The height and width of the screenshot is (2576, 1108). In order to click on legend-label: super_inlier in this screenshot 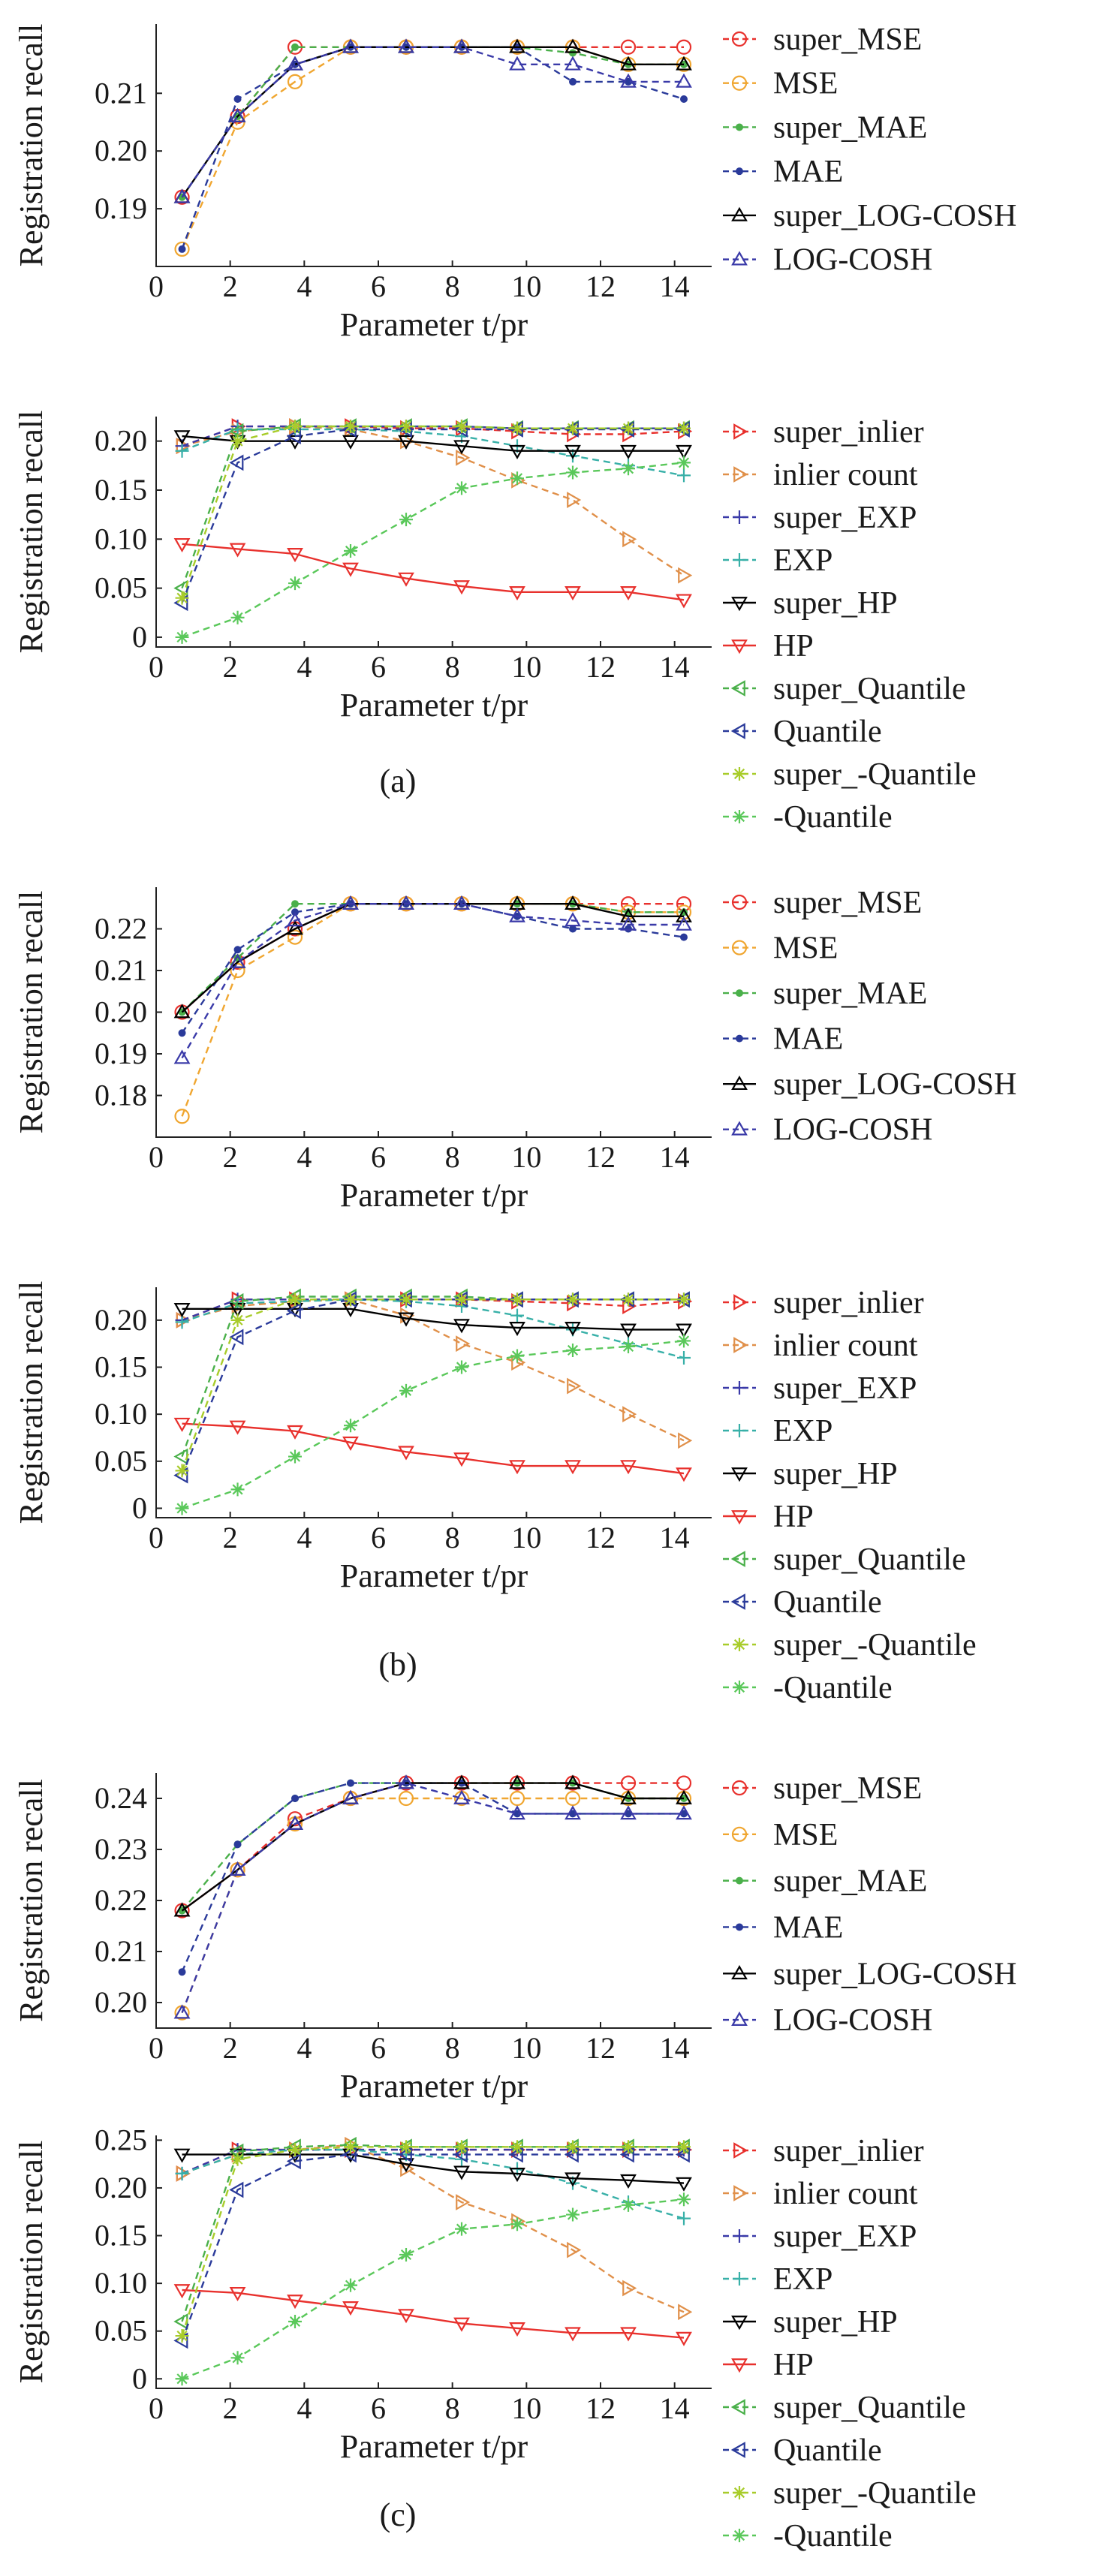, I will do `click(848, 2151)`.